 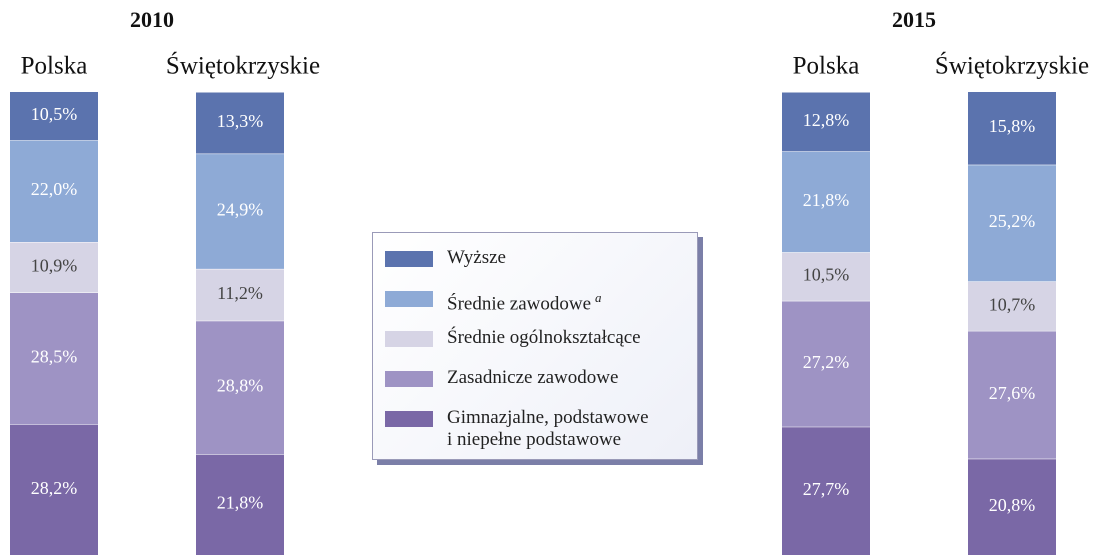 I want to click on value-label: 25,2%, so click(x=1012, y=221).